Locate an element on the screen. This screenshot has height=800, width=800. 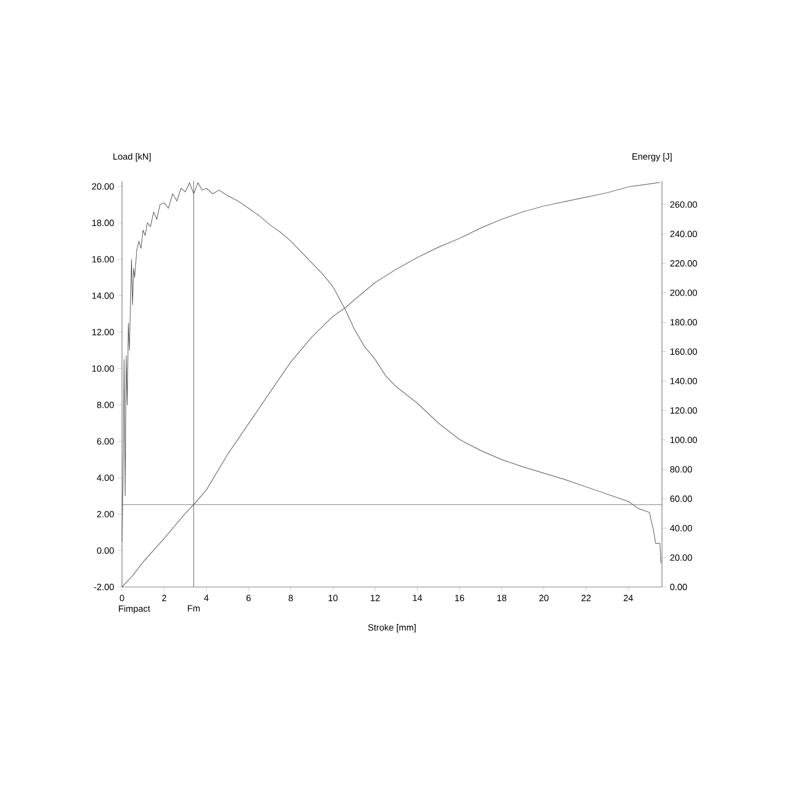
x-tick-label: 18 is located at coordinates (501, 598).